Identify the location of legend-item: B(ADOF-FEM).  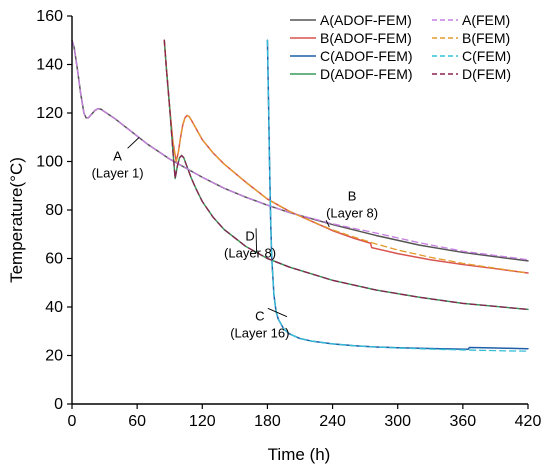
(351, 38).